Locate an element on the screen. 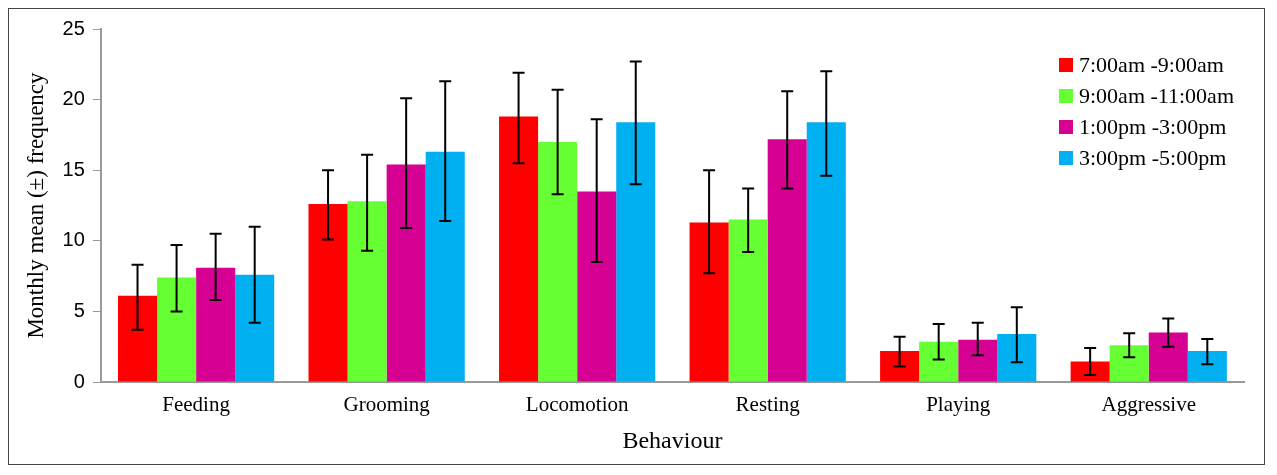 The image size is (1277, 475). y-tick-label: 0 is located at coordinates (79, 380).